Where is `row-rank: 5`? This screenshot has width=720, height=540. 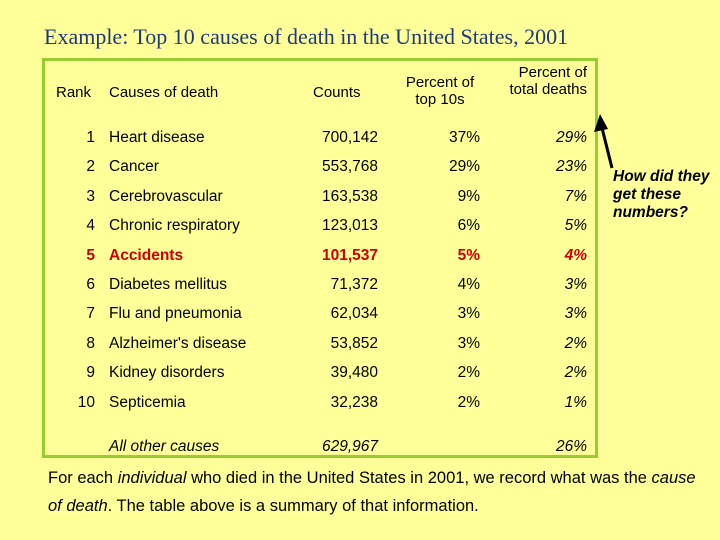
row-rank: 5 is located at coordinates (90, 255).